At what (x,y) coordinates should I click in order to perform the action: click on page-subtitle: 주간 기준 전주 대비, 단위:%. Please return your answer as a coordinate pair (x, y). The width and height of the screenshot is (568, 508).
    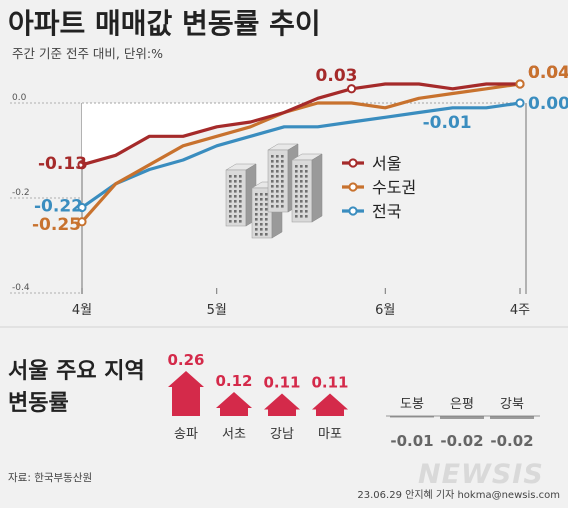
    Looking at the image, I should click on (87, 53).